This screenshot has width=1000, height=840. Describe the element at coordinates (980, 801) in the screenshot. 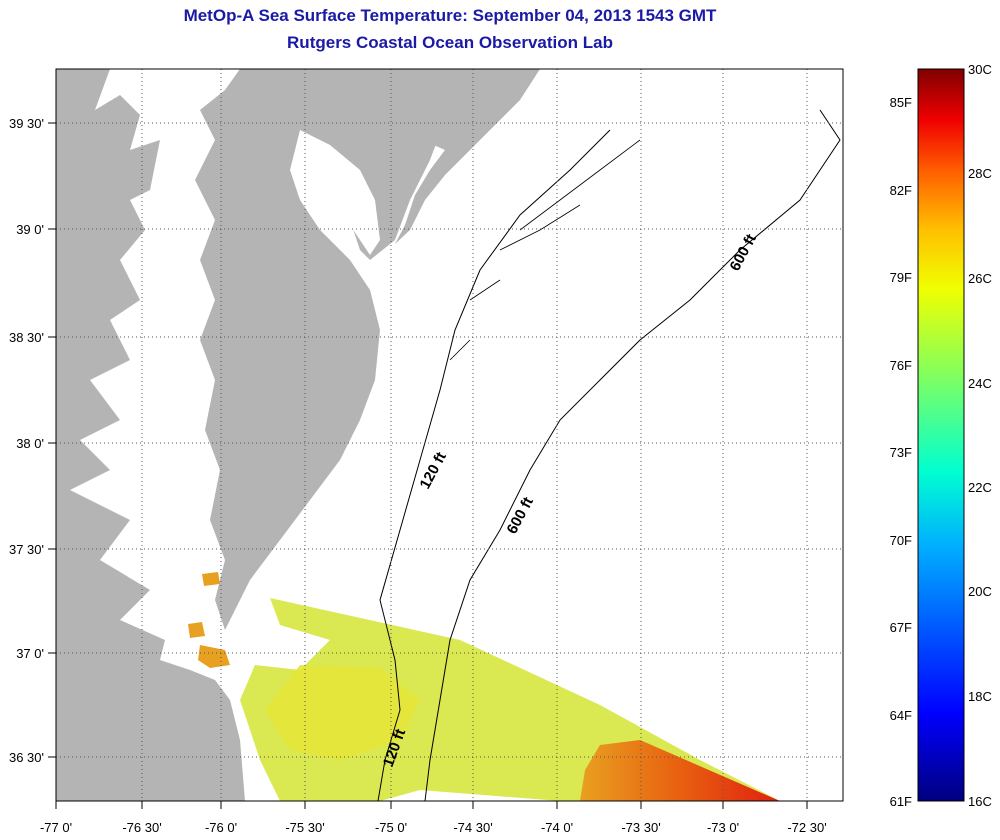

I see `colorbar-label-c: 16C` at that location.